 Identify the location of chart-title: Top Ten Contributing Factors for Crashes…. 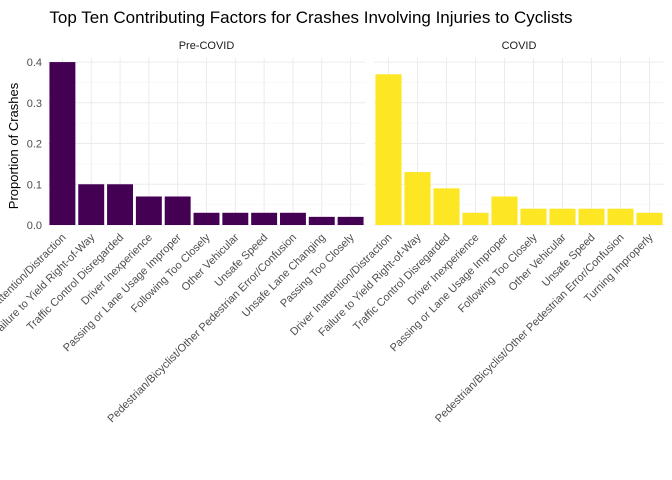
(310, 17).